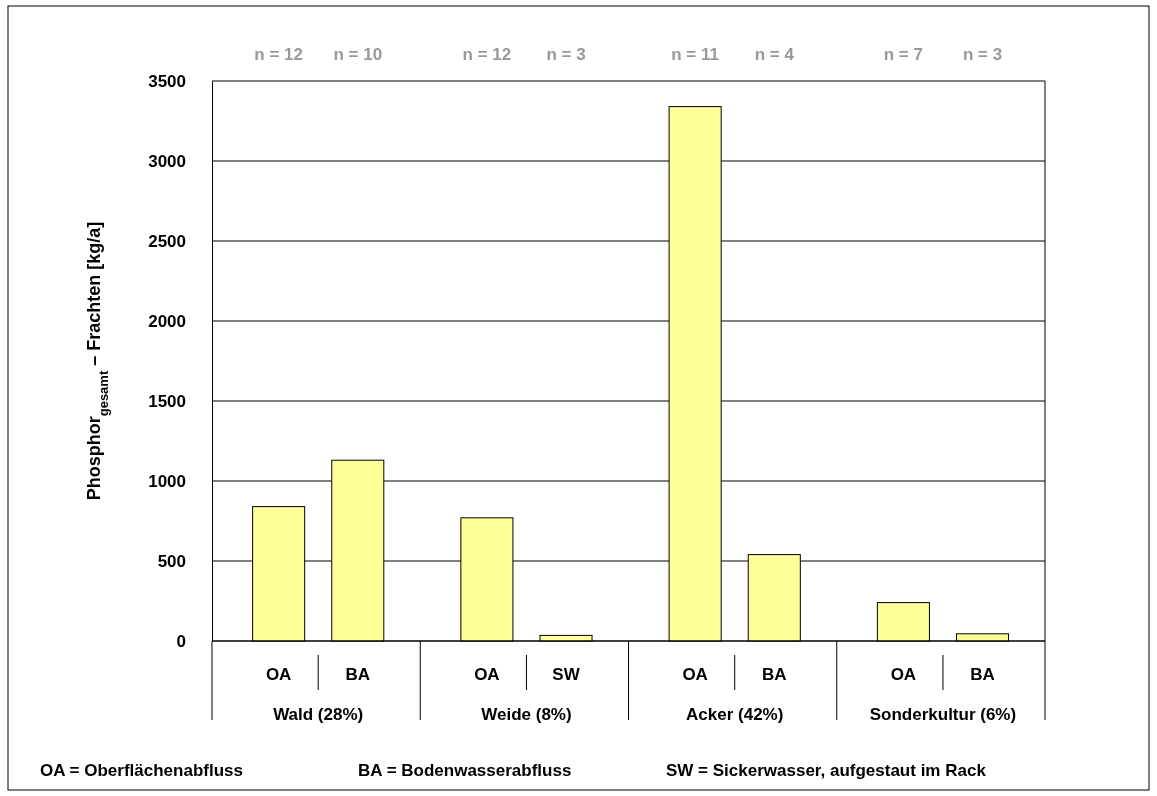 The width and height of the screenshot is (1157, 796). What do you see at coordinates (526, 714) in the screenshot?
I see `text: Weide (8%)` at bounding box center [526, 714].